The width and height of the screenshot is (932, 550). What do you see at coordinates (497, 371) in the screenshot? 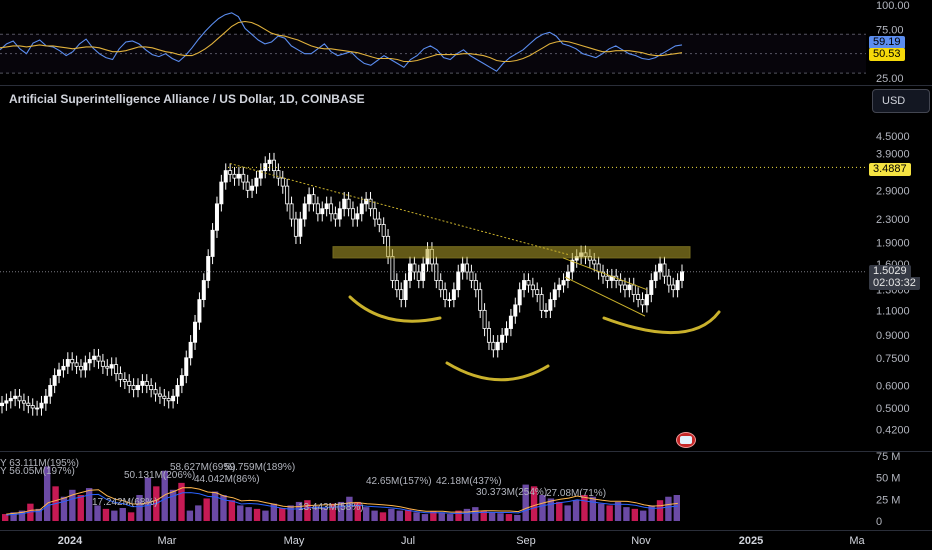
I see `head-arc` at bounding box center [497, 371].